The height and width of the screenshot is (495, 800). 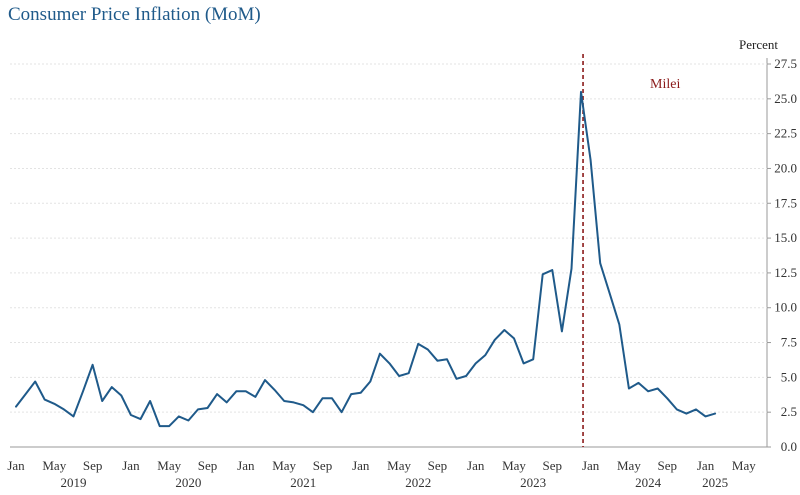 I want to click on y-tick-label: 22.5, so click(x=785, y=133).